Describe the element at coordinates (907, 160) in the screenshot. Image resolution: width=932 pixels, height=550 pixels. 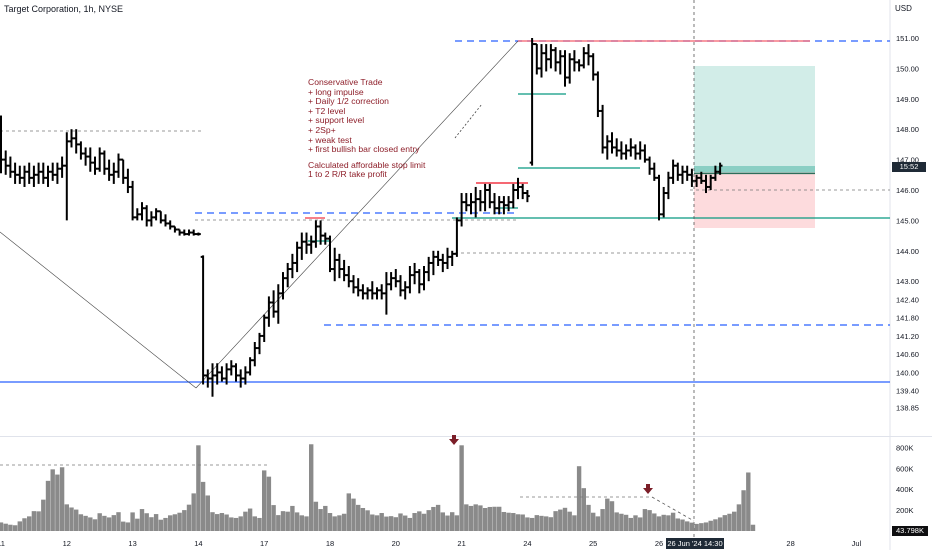
I see `price-tick-label: 147.00` at that location.